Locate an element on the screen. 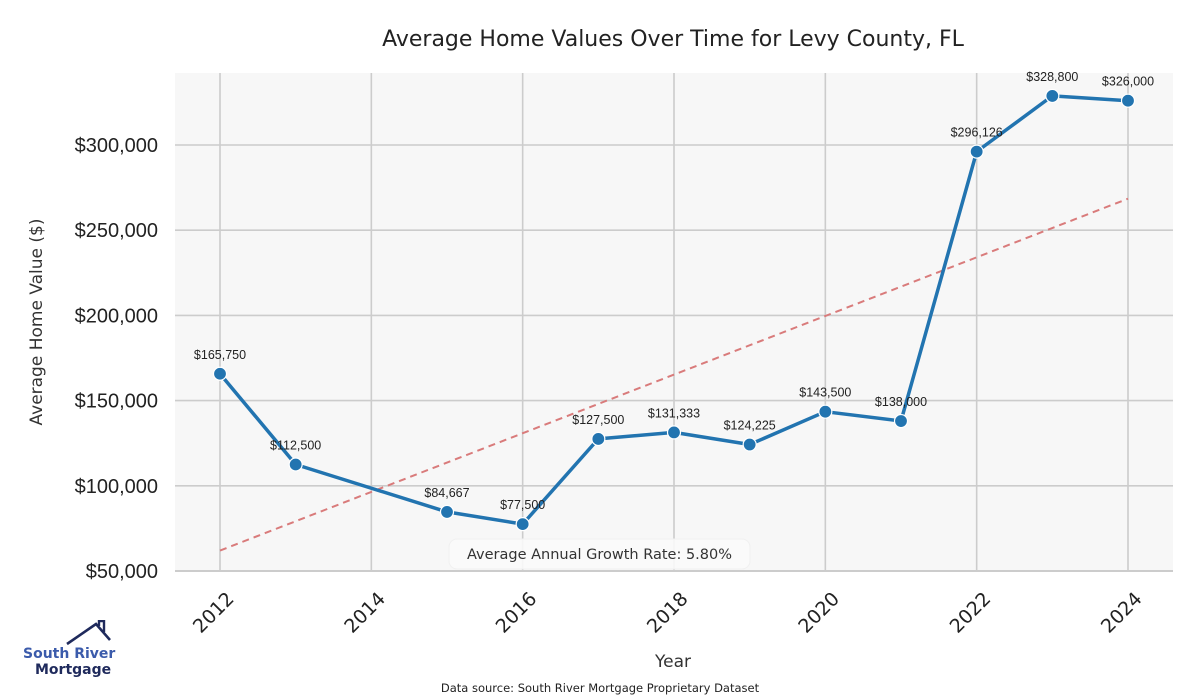 This screenshot has height=700, width=1200. data-label: $131,333 is located at coordinates (674, 413).